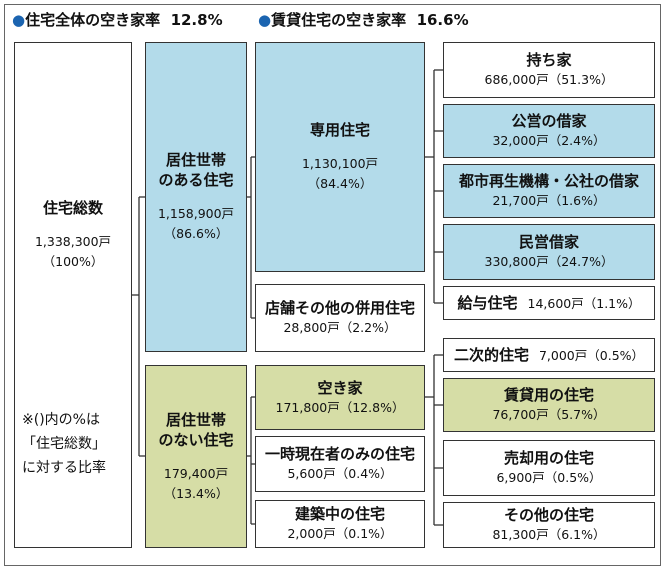 The width and height of the screenshot is (667, 572). I want to click on value-row: 32,000戸（2.4%）, so click(548, 141).